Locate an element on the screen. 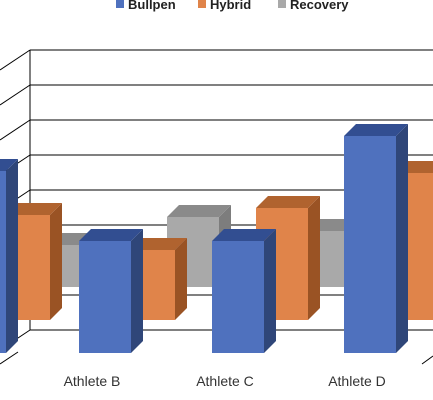  floor-edge-left is located at coordinates (9, 358).